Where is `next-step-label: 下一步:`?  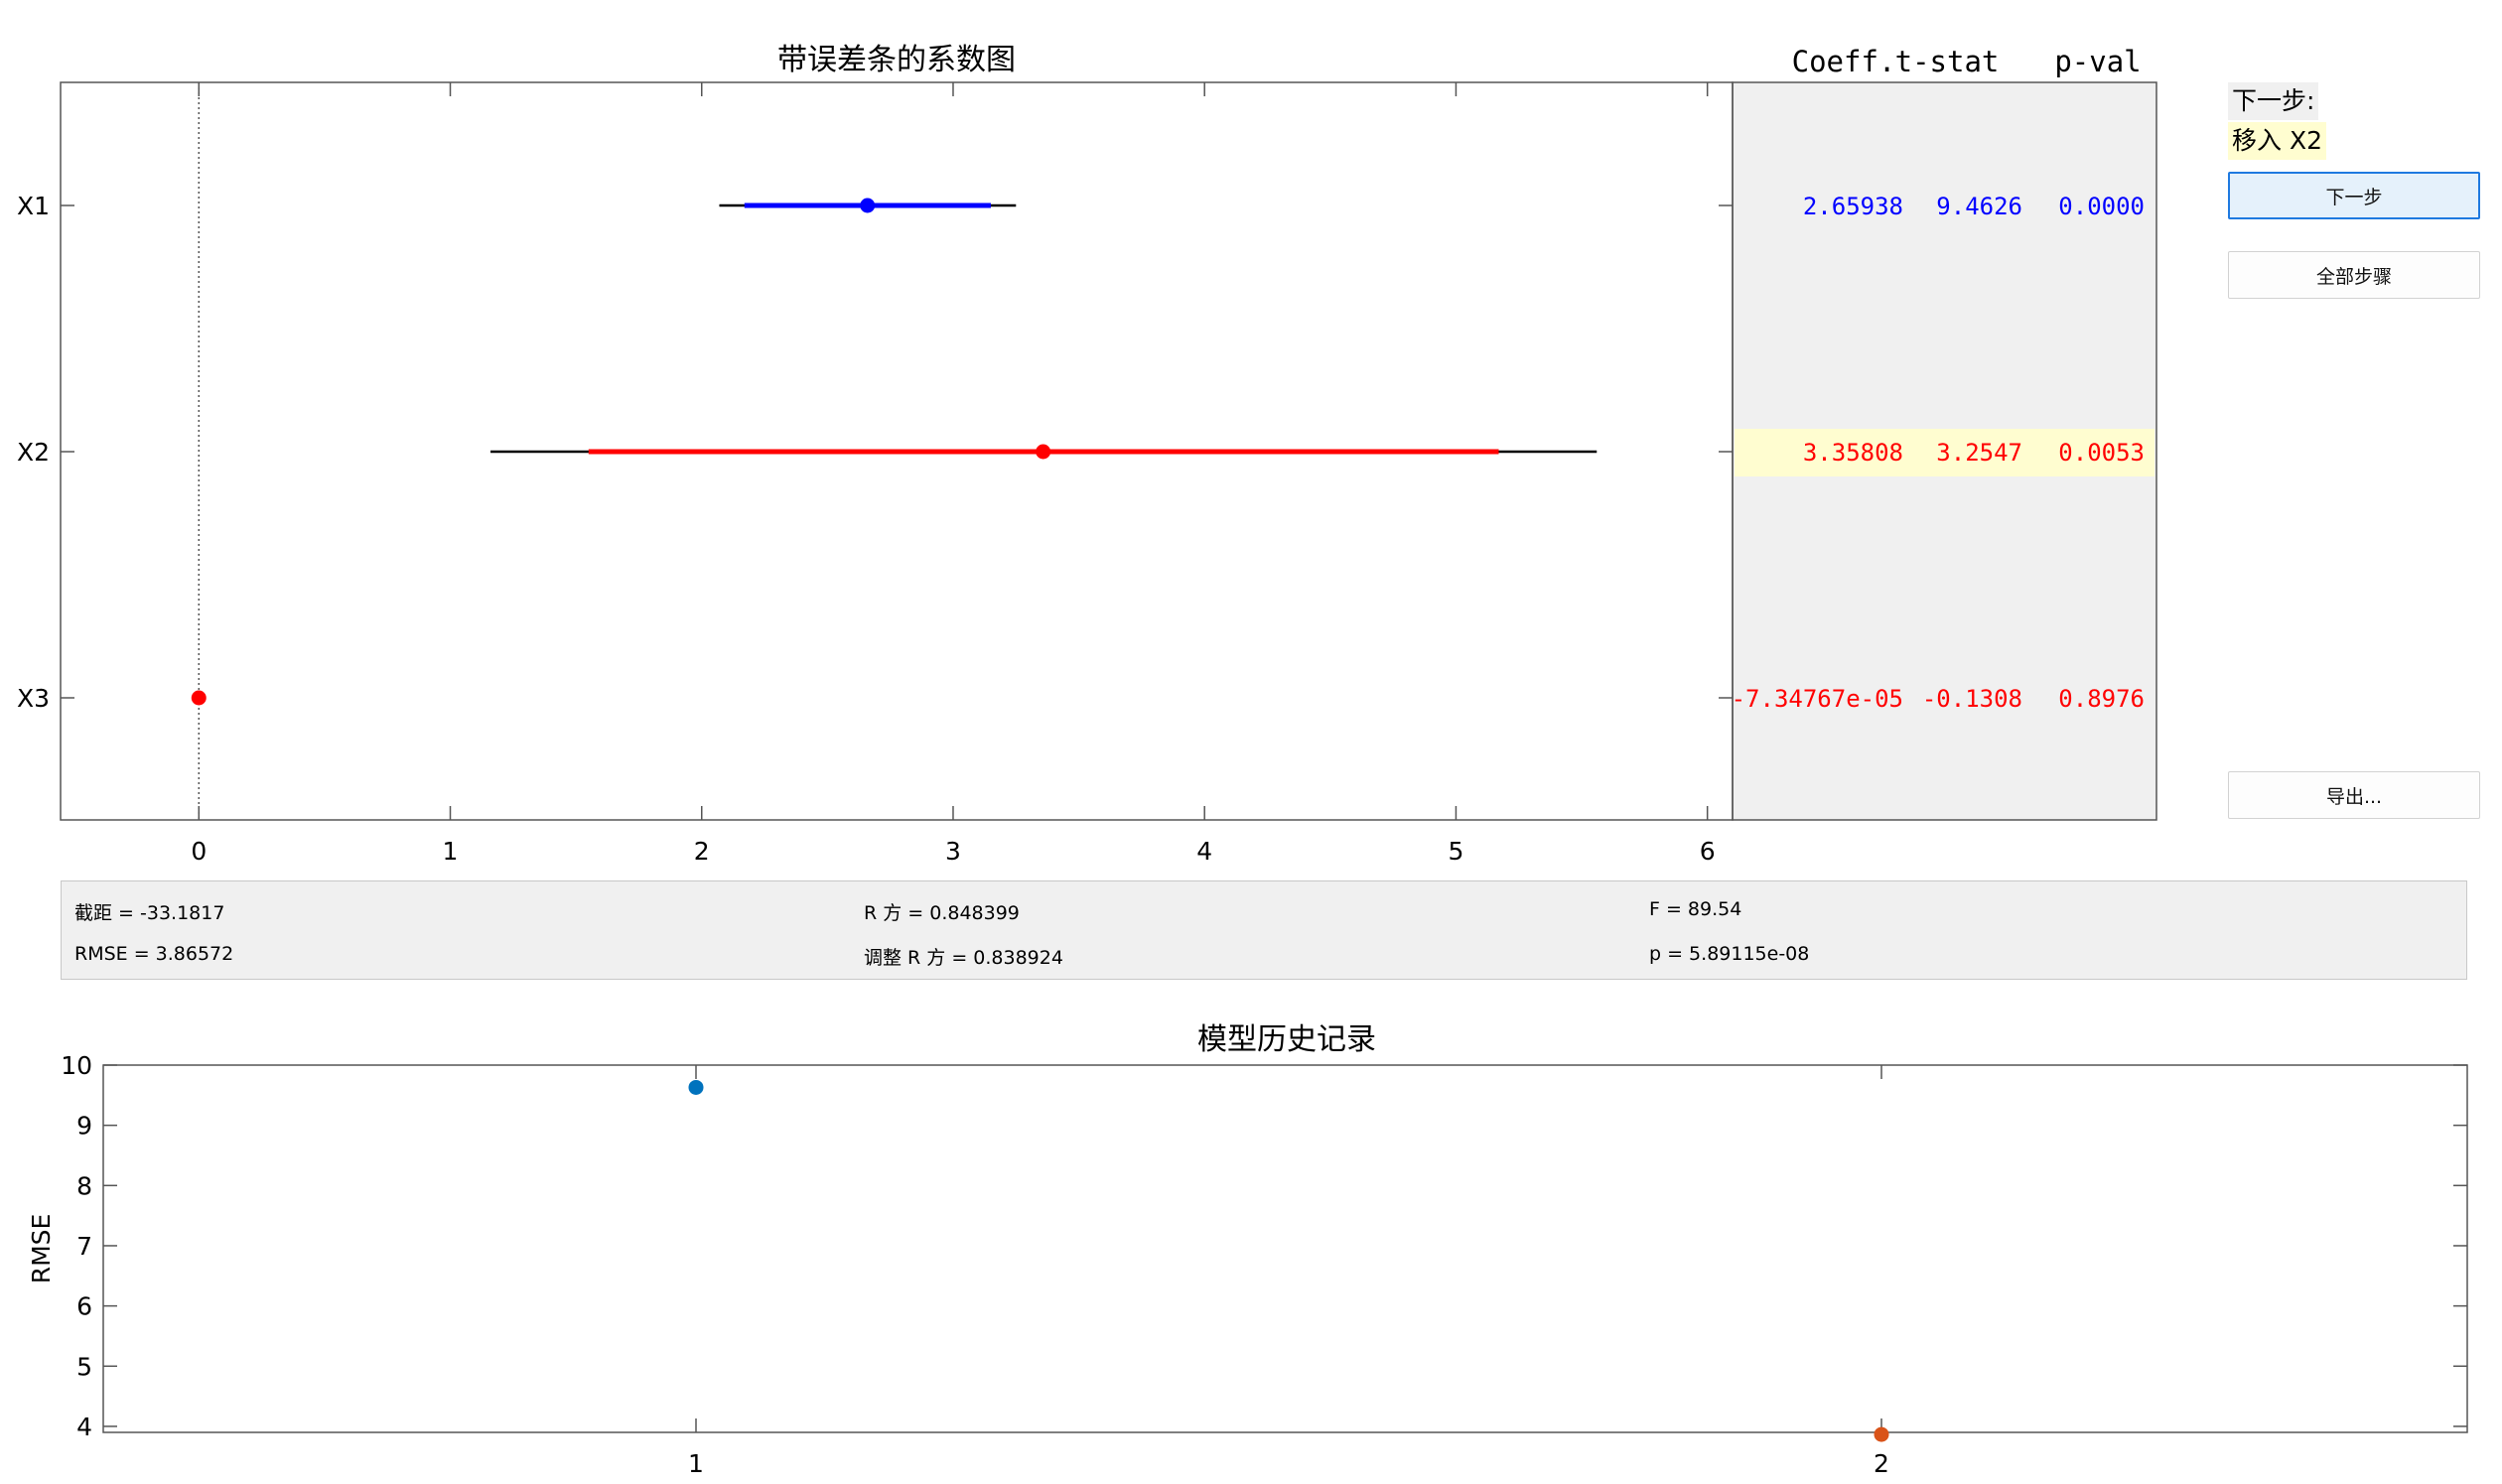
next-step-label: 下一步: is located at coordinates (2273, 101).